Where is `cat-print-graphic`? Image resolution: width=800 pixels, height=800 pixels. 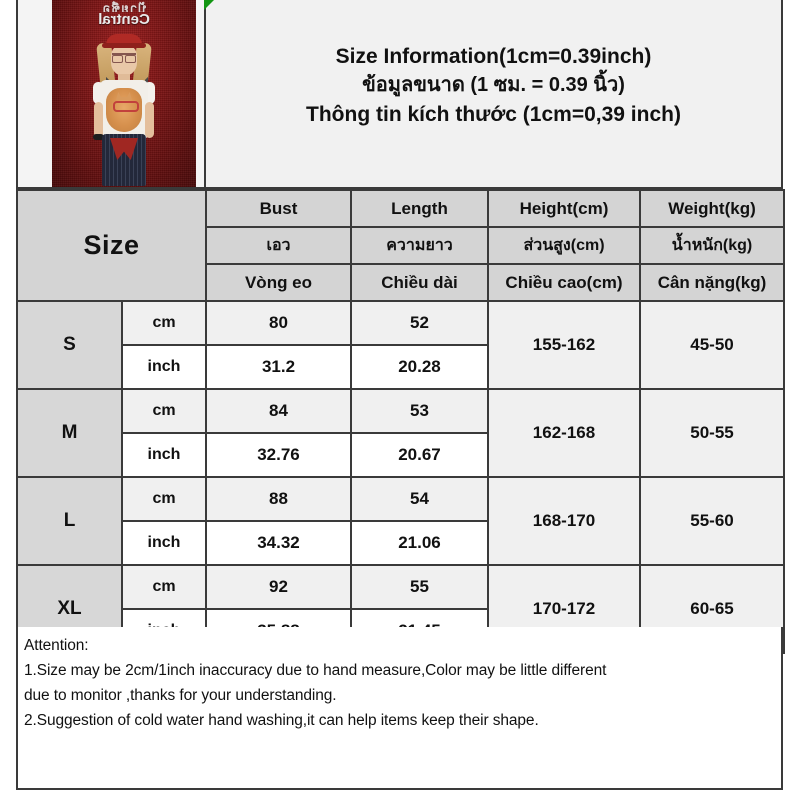
cat-print-graphic is located at coordinates (124, 110).